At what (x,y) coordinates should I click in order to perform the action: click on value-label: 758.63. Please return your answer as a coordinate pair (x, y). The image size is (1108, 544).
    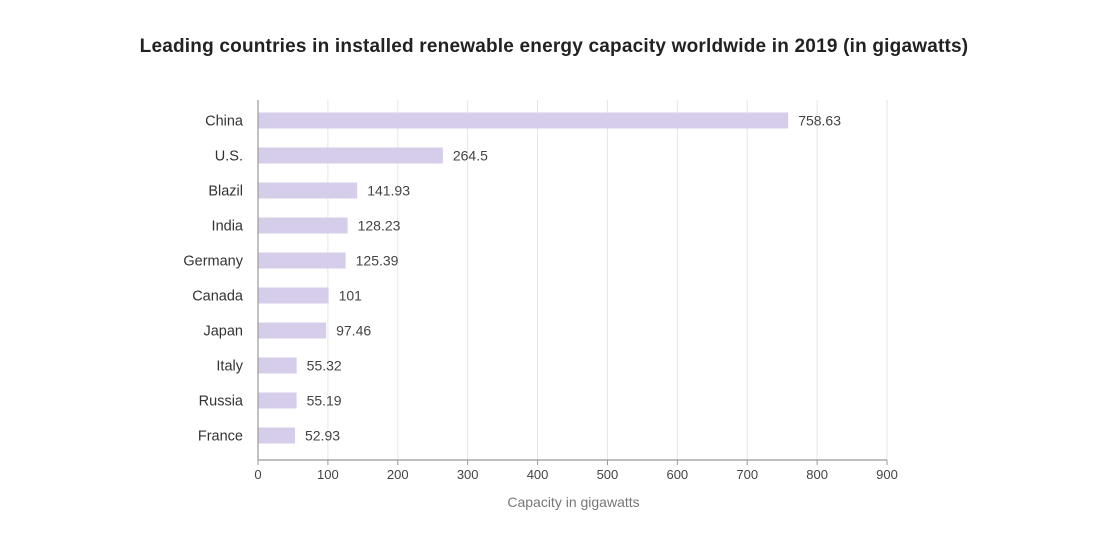
    Looking at the image, I should click on (819, 121).